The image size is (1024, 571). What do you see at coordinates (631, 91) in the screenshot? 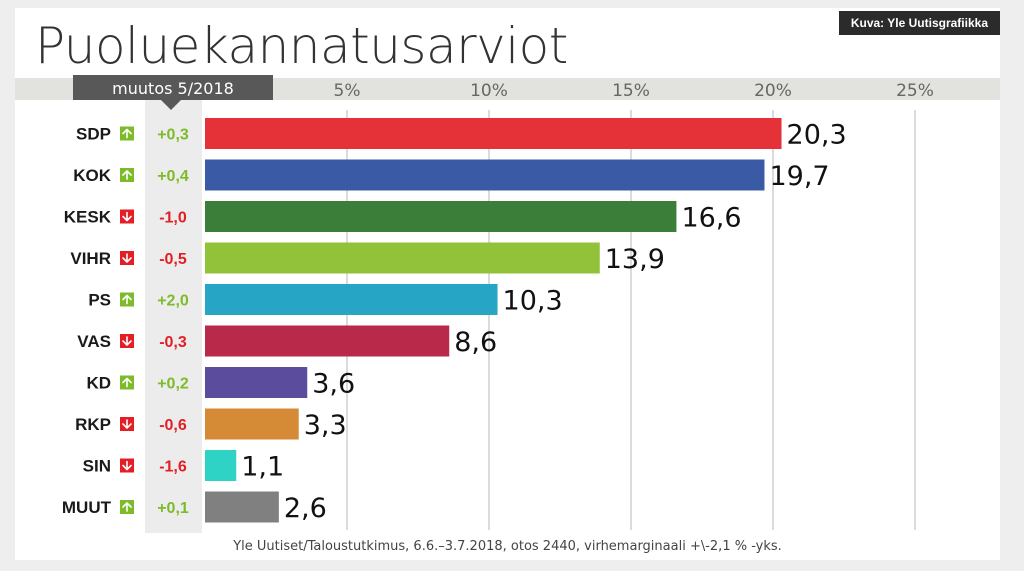
I see `x-tick-label: 15%` at bounding box center [631, 91].